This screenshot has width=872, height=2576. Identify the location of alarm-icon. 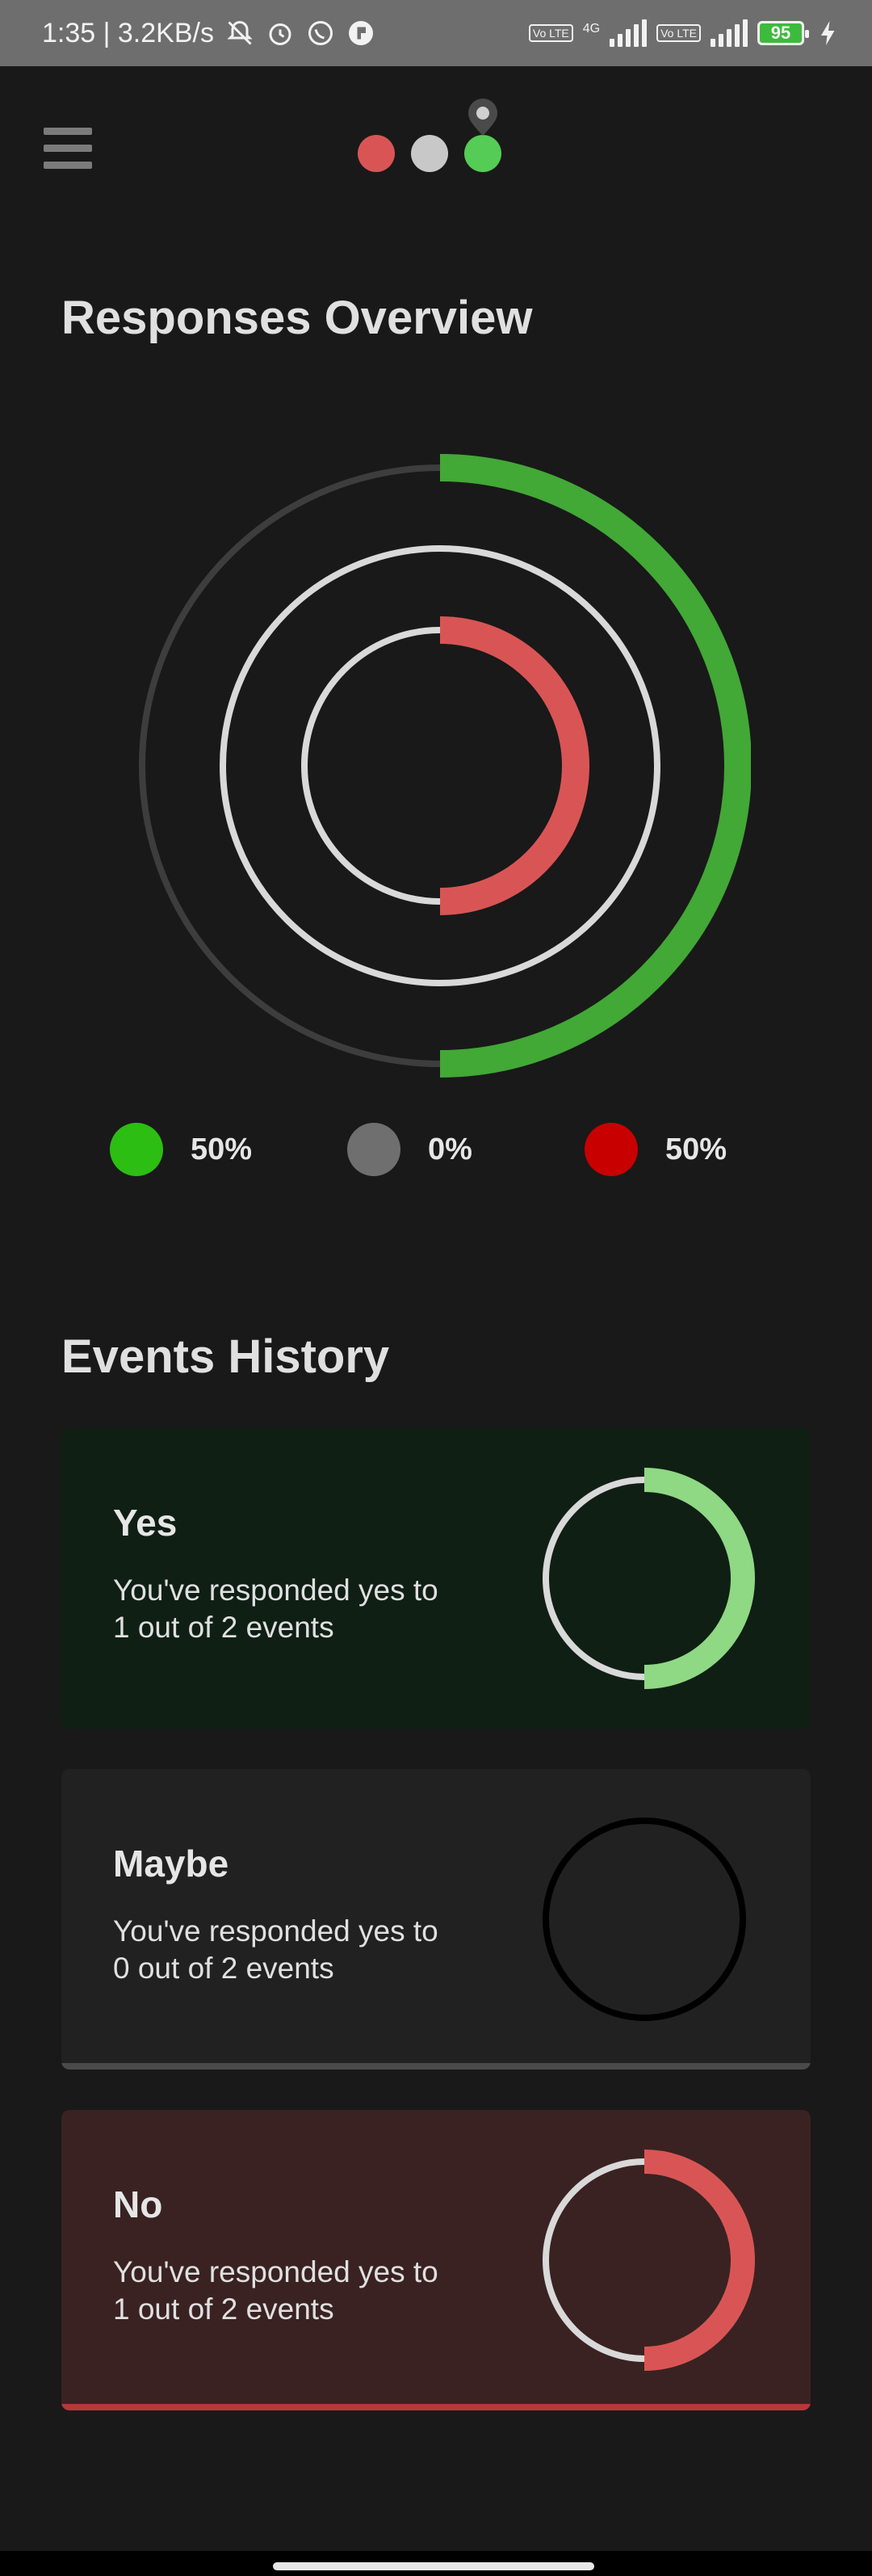
(280, 34).